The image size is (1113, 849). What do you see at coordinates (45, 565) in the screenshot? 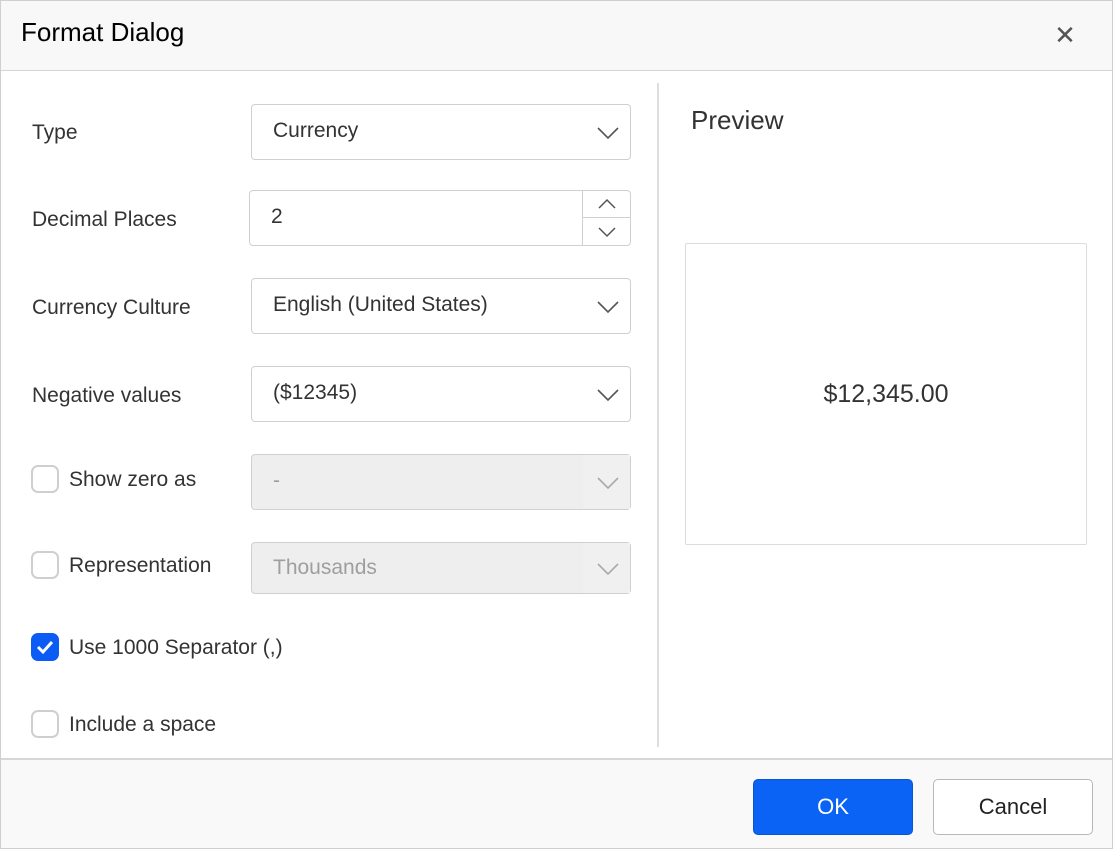
I see `representation-checkbox` at bounding box center [45, 565].